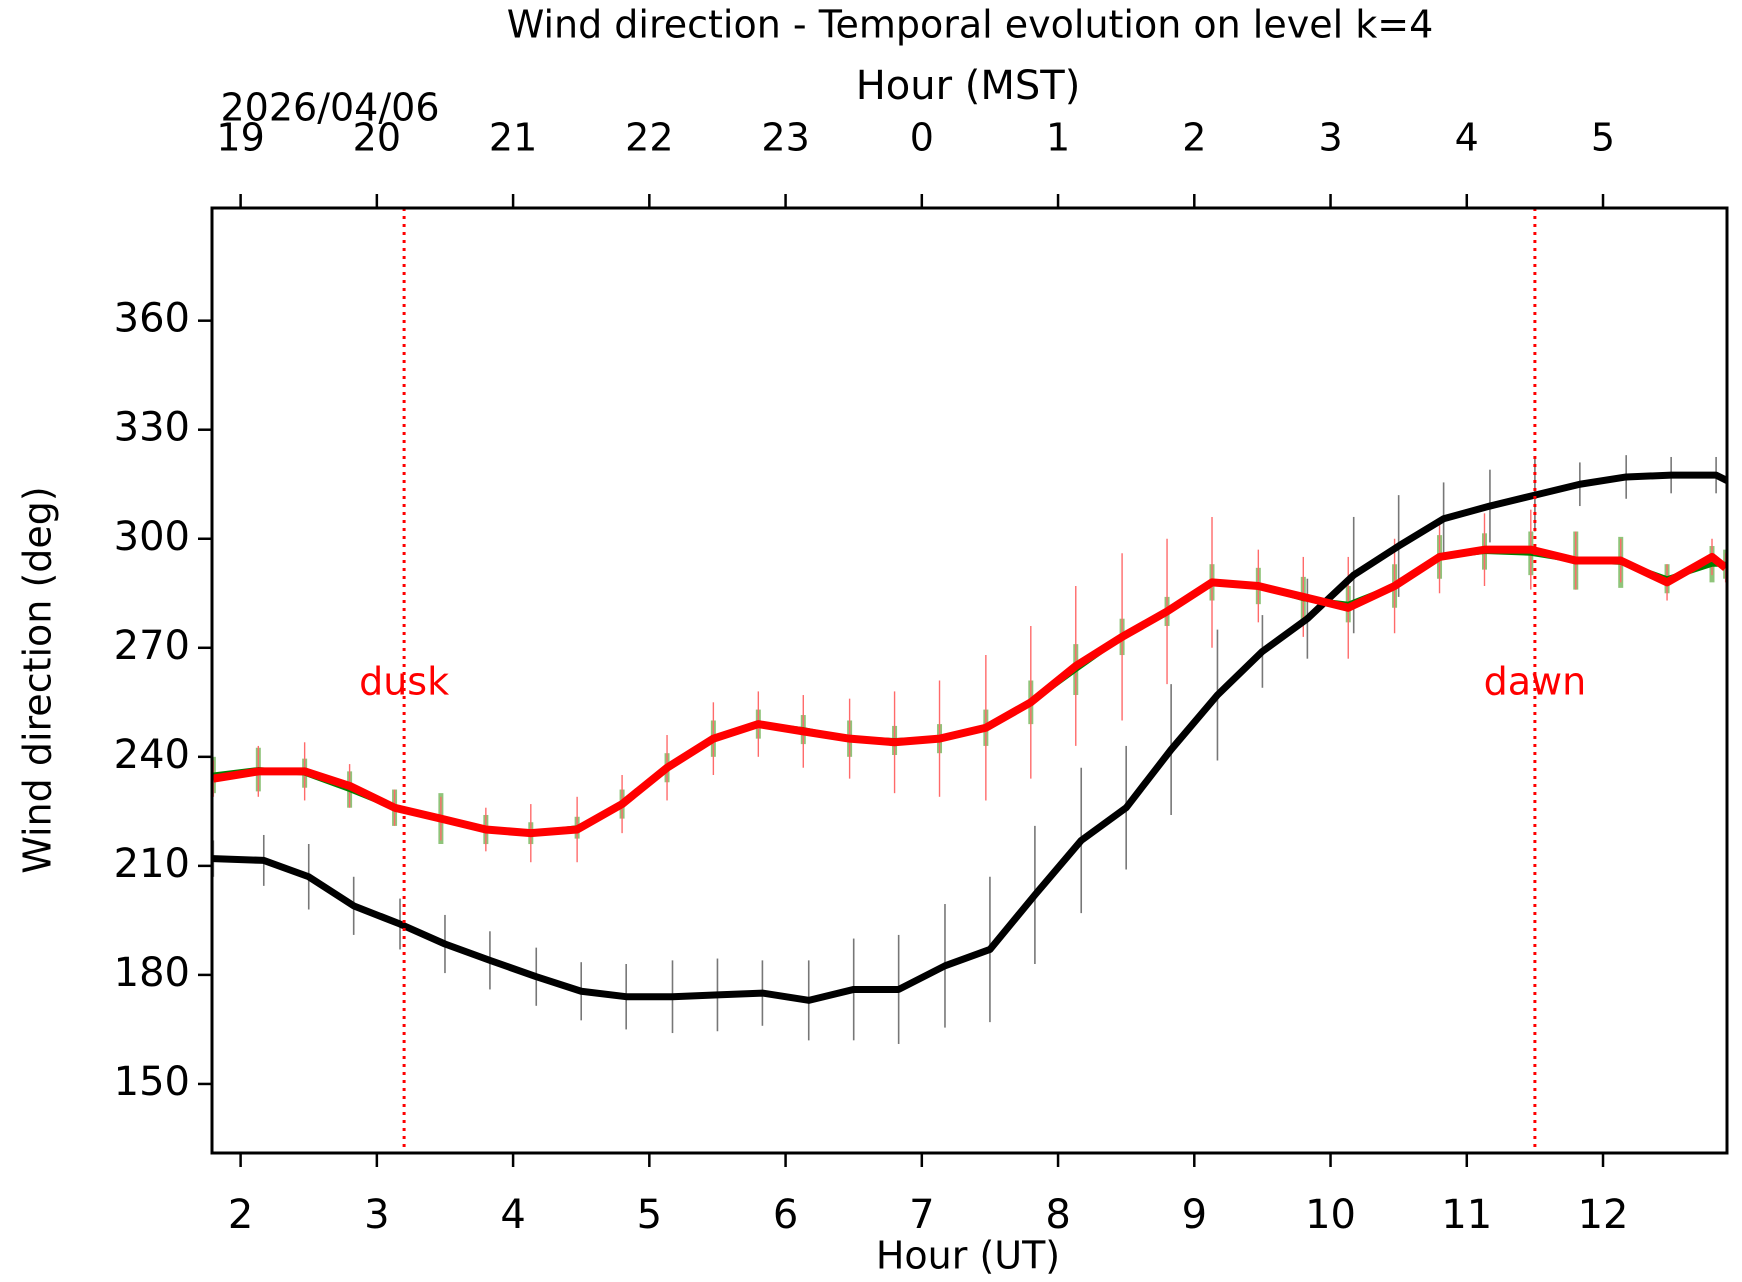 Image resolution: width=1742 pixels, height=1282 pixels. I want to click on x-tick-label: 11, so click(1466, 1215).